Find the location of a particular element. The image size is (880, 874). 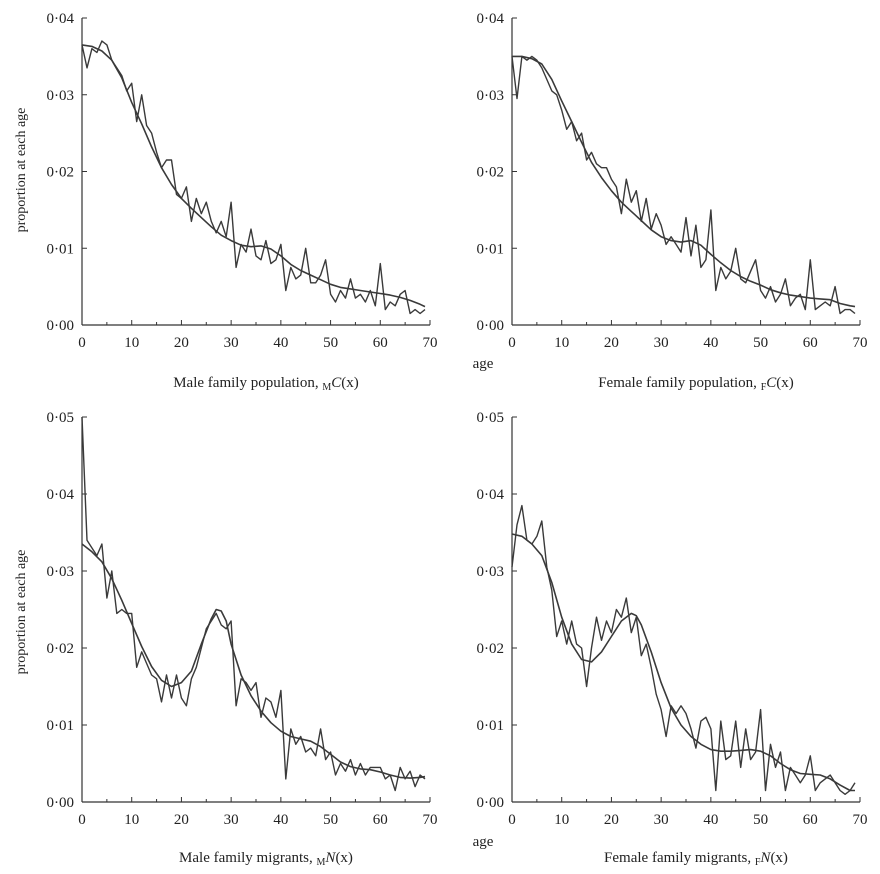

y-axis-label-top: proportion at each age is located at coordinates (21, 170).